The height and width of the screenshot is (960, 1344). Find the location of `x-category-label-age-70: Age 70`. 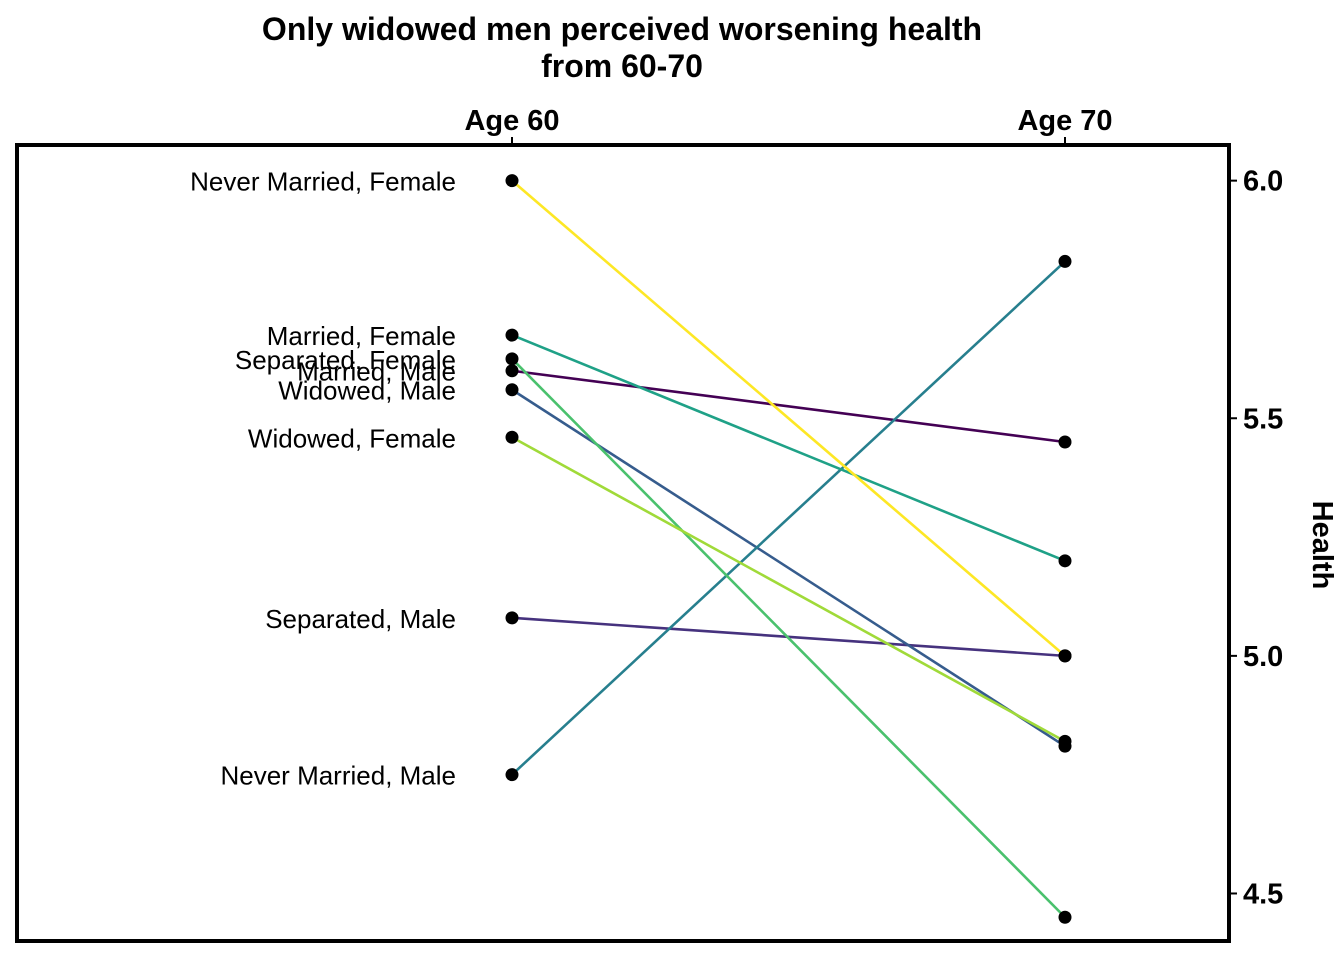

x-category-label-age-70: Age 70 is located at coordinates (1064, 121).